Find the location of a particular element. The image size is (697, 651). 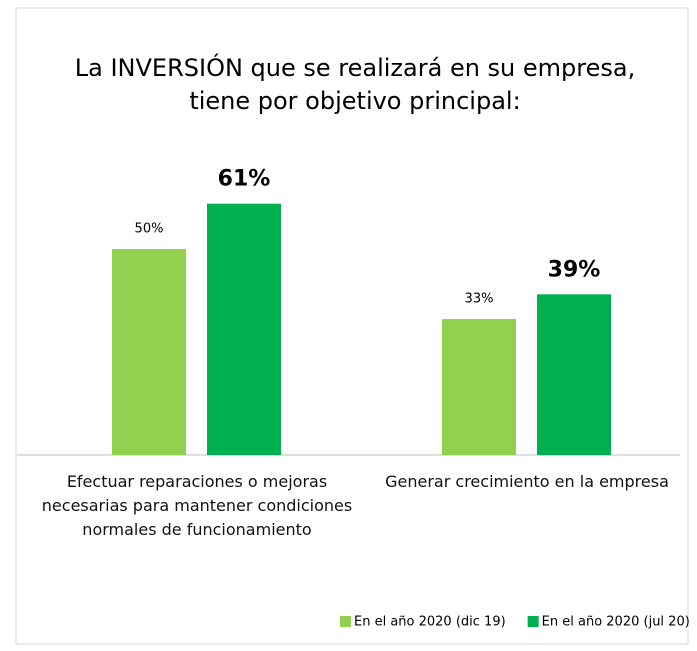

data-label: 39% is located at coordinates (574, 269).